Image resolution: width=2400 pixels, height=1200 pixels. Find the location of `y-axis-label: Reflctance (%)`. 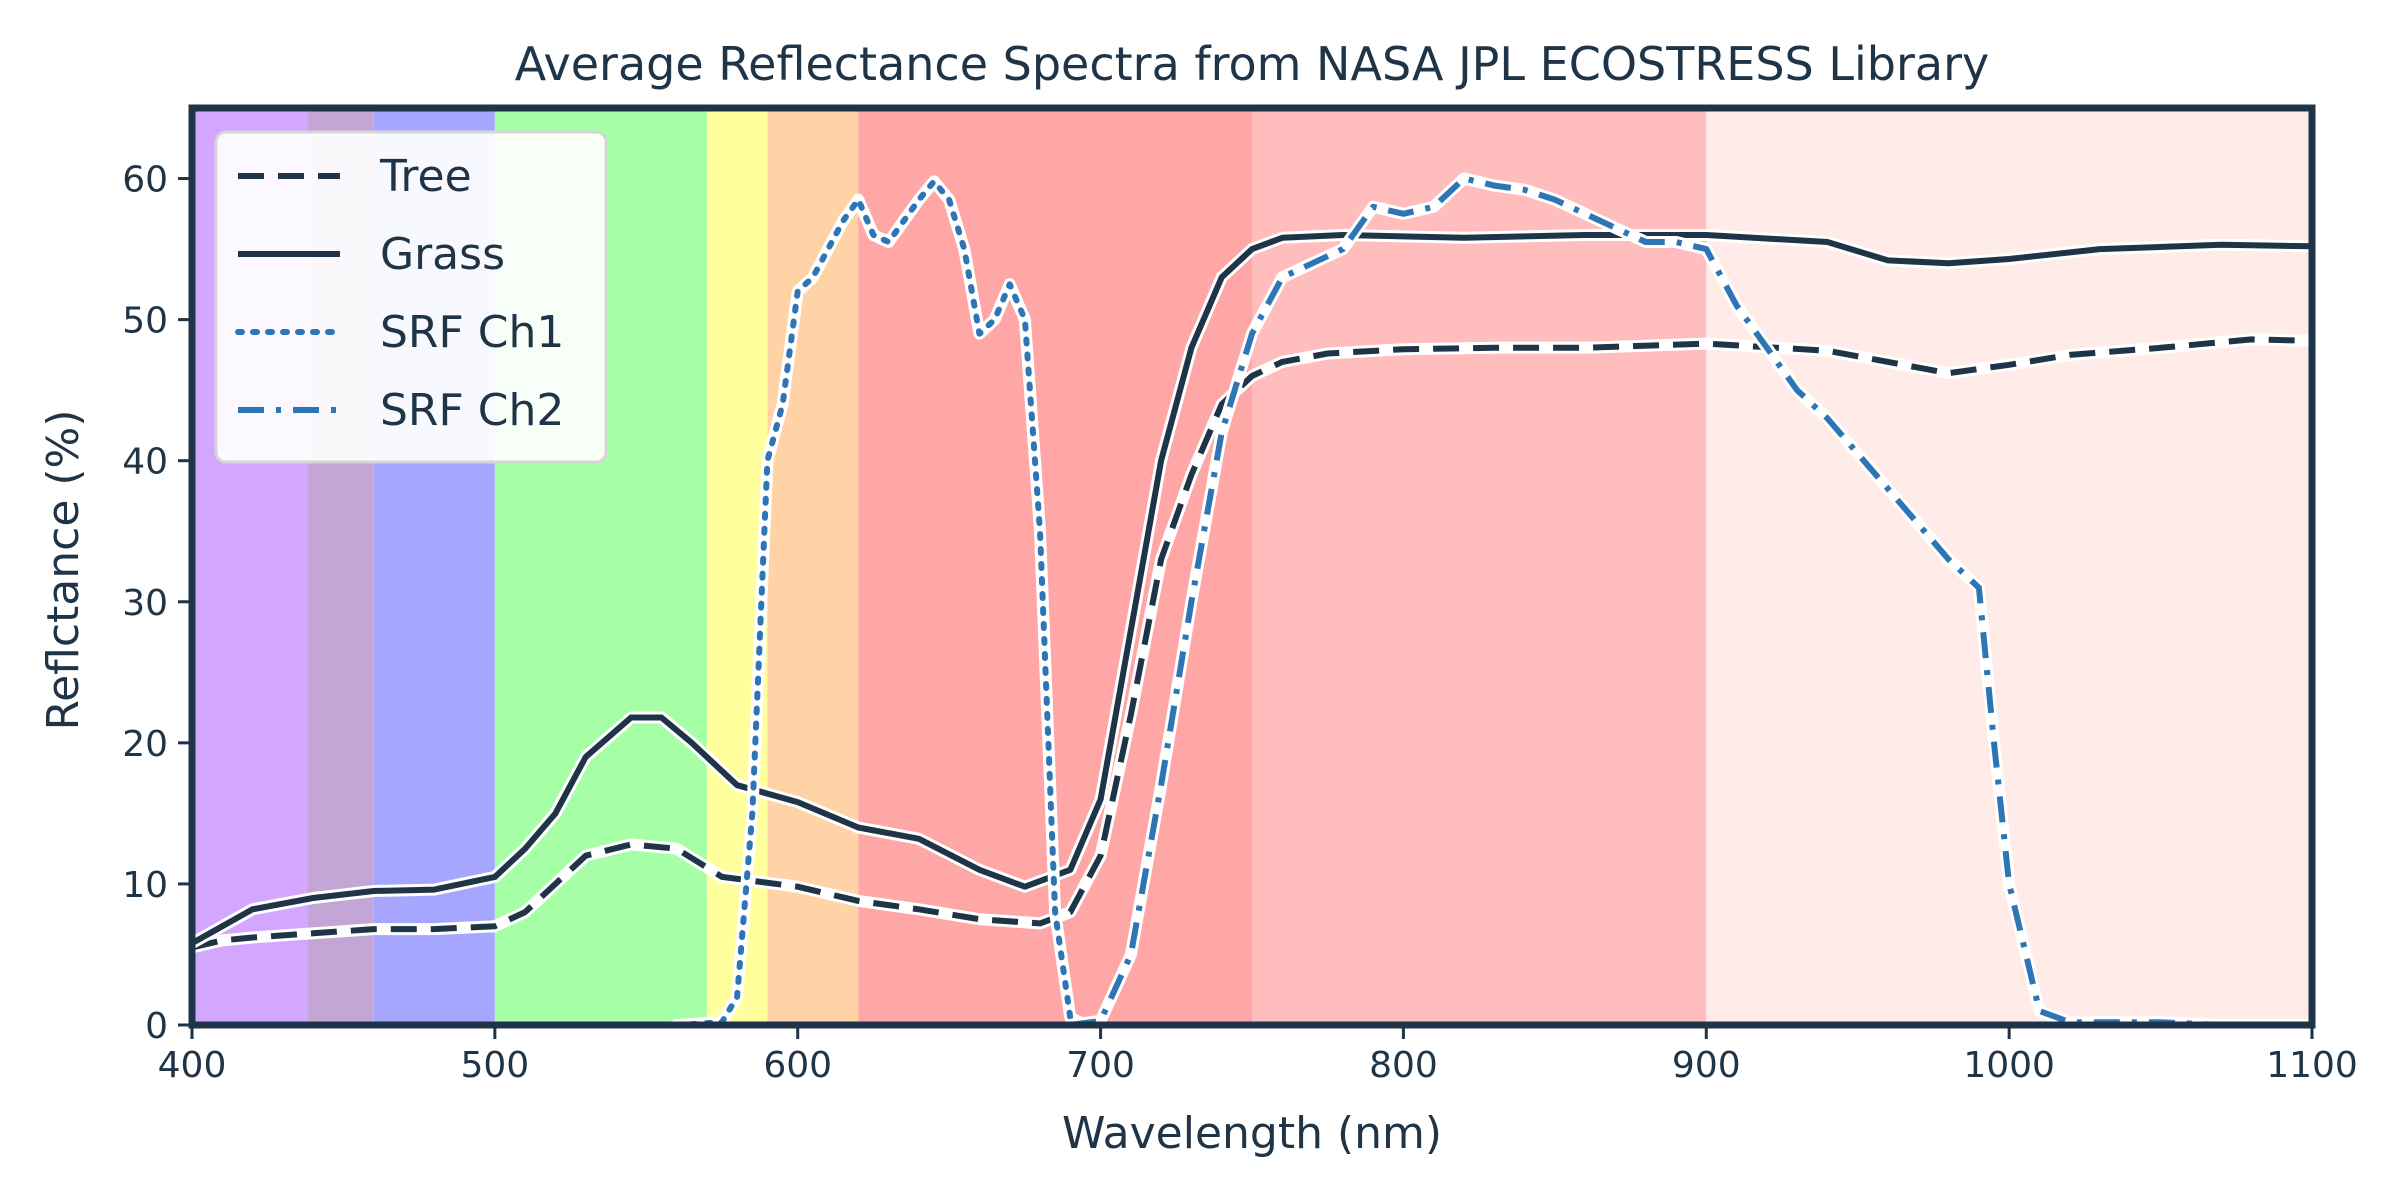

y-axis-label: Reflctance (%) is located at coordinates (63, 569).